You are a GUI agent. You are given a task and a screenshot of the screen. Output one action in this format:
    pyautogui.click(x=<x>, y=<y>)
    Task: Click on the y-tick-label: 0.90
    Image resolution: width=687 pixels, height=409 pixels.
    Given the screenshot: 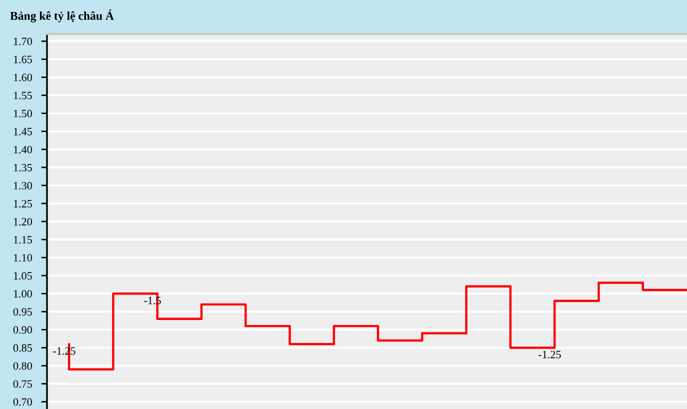 What is the action you would take?
    pyautogui.click(x=22, y=330)
    